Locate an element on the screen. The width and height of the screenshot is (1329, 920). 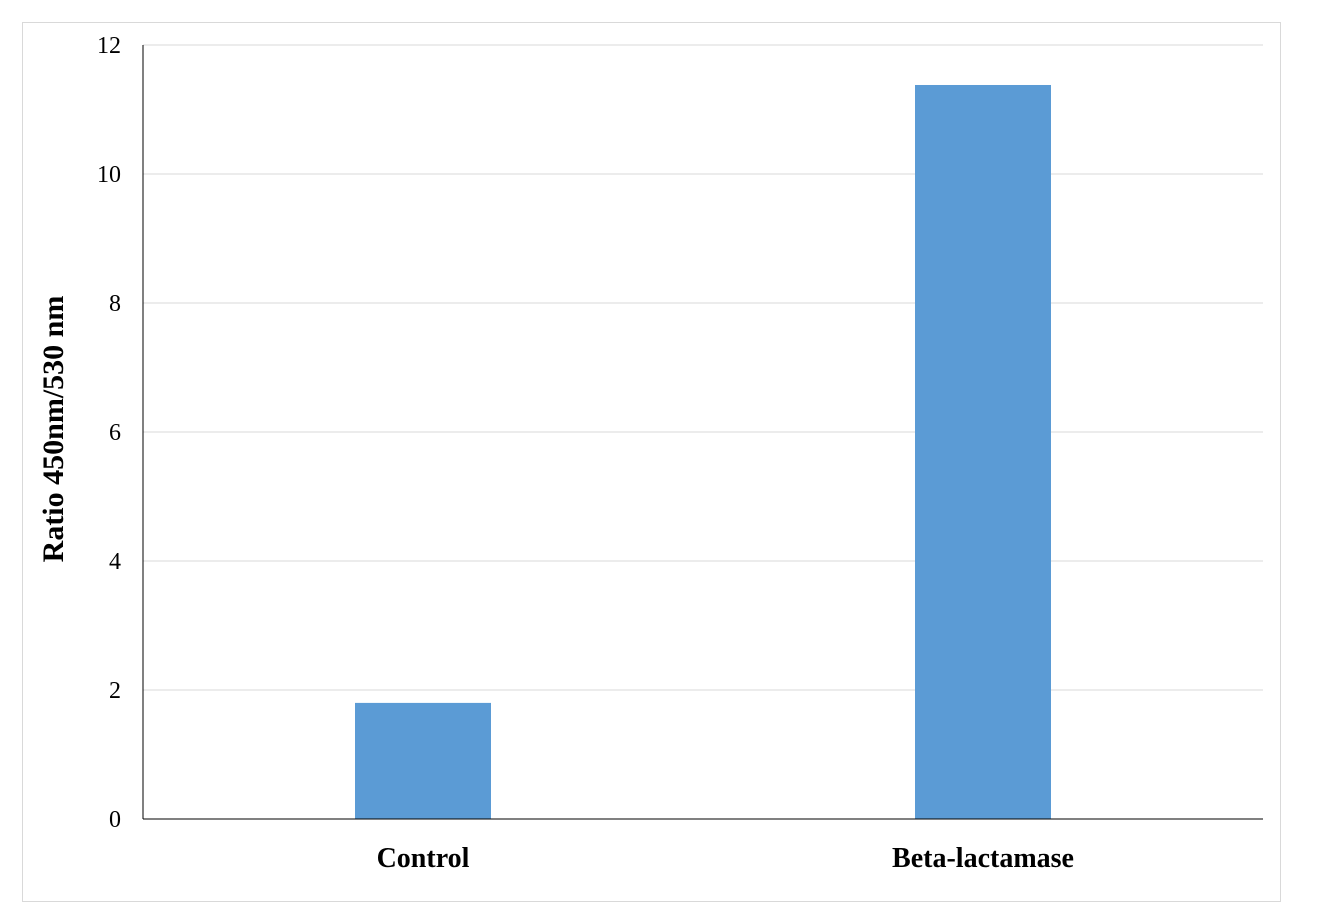
y-tick-label: 2 is located at coordinates (115, 691).